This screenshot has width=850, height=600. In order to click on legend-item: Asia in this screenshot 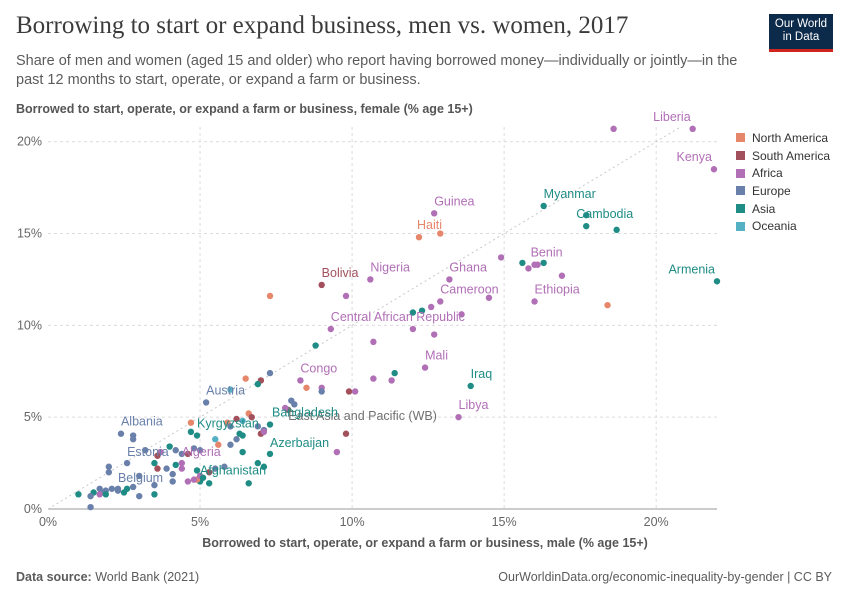, I will do `click(783, 209)`.